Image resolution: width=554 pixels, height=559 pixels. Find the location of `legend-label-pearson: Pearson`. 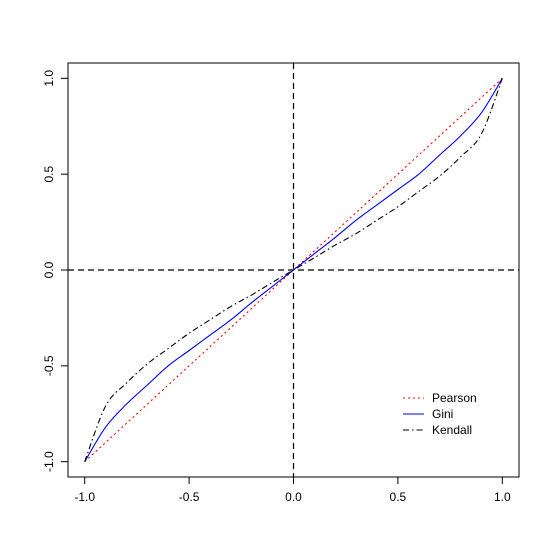

legend-label-pearson: Pearson is located at coordinates (454, 398).